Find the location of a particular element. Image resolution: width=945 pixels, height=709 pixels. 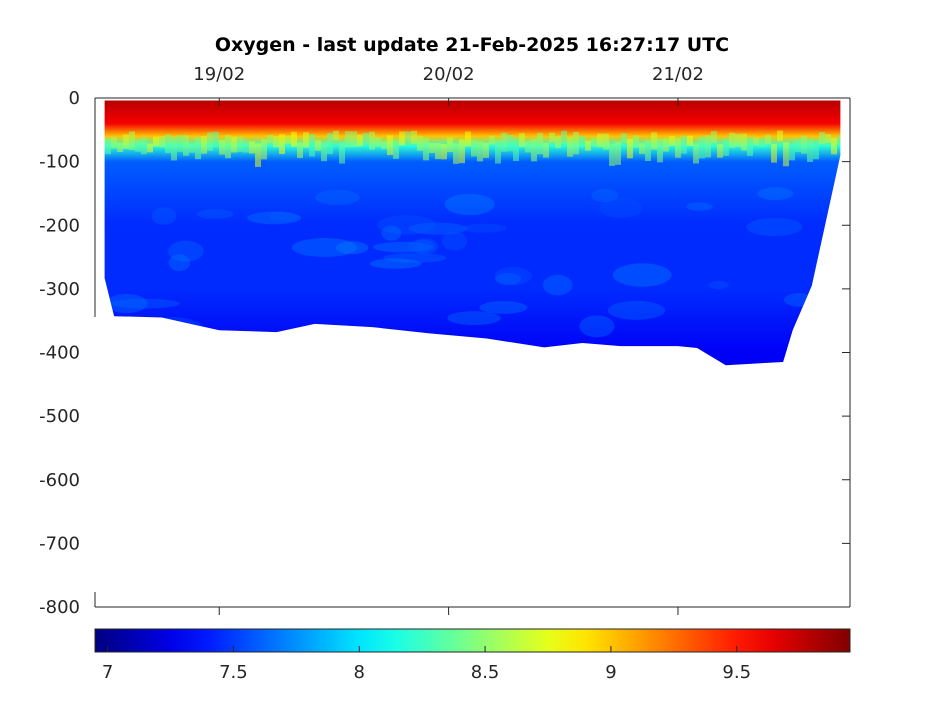

y-tick-label: -500 is located at coordinates (59, 416).